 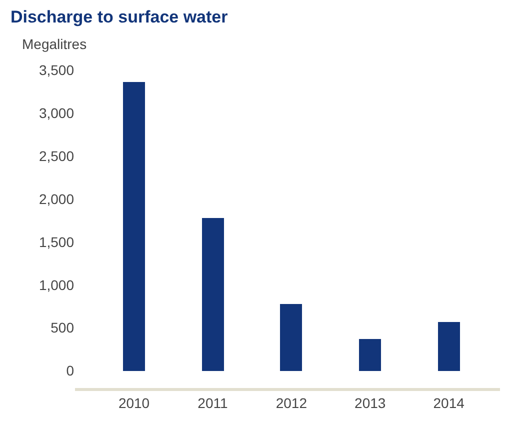 I want to click on y-tick-label: 0, so click(x=70, y=370).